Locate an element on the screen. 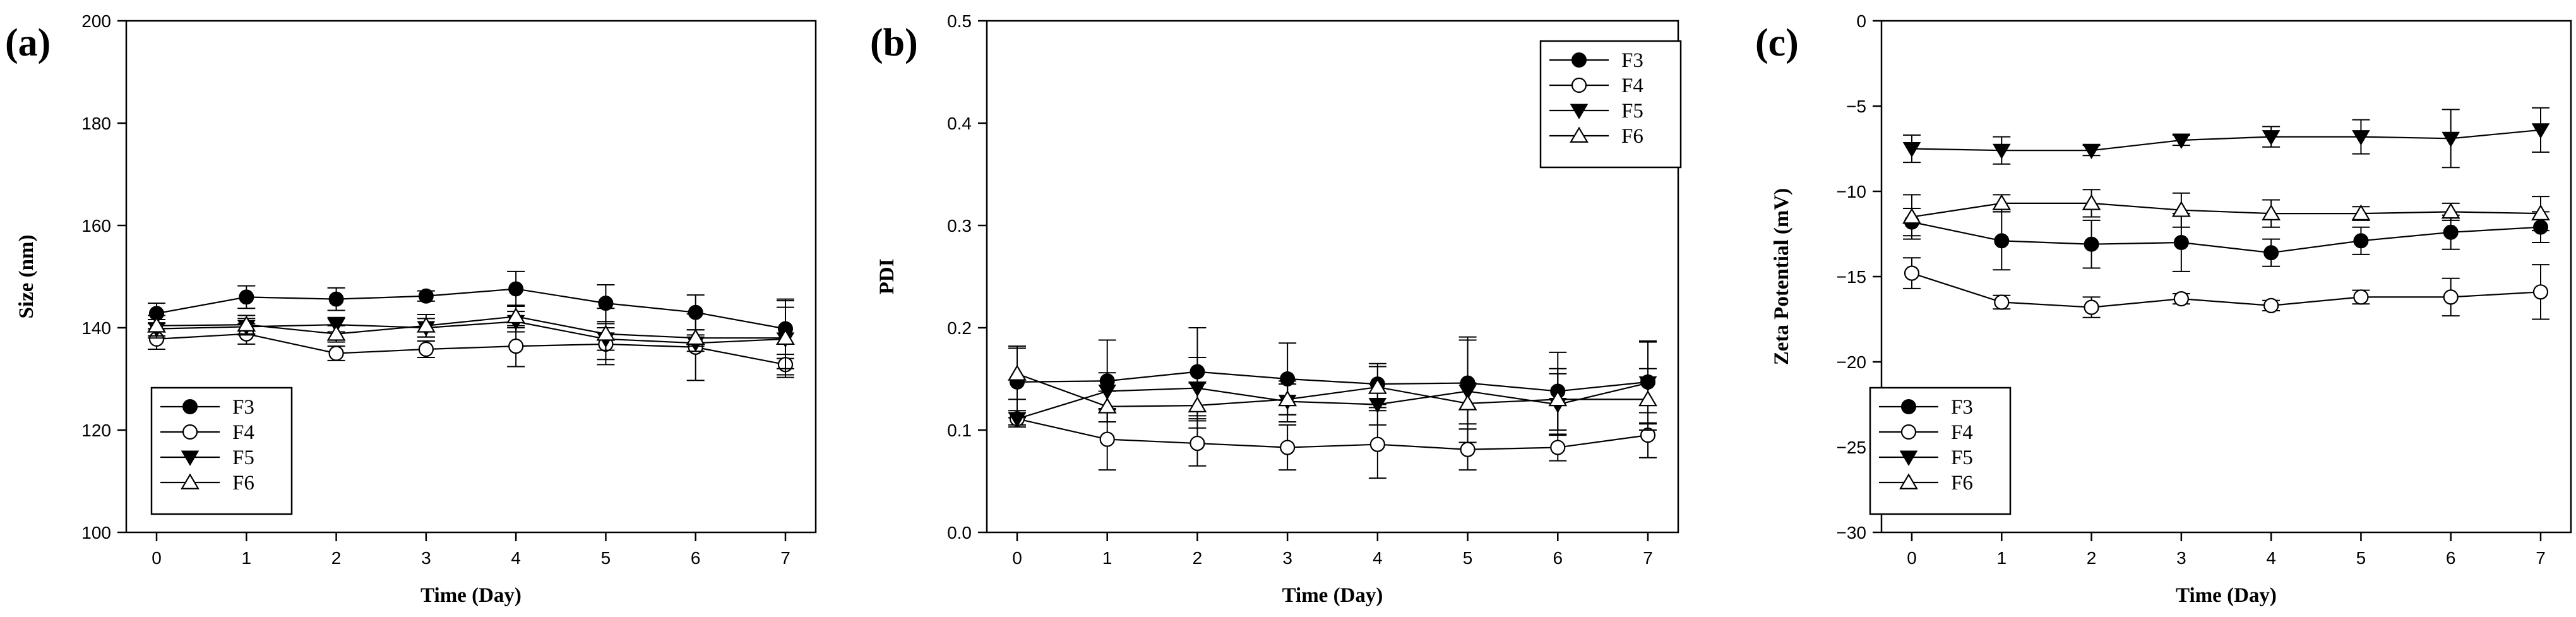 This screenshot has width=2576, height=617. legend-label: F3 is located at coordinates (1632, 60).